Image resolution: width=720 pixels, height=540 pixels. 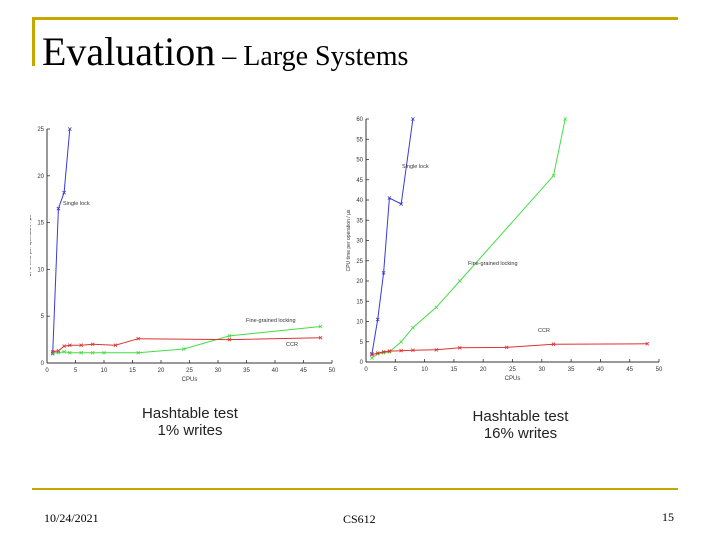 I want to click on x-tick-label: 45, so click(x=303, y=371).